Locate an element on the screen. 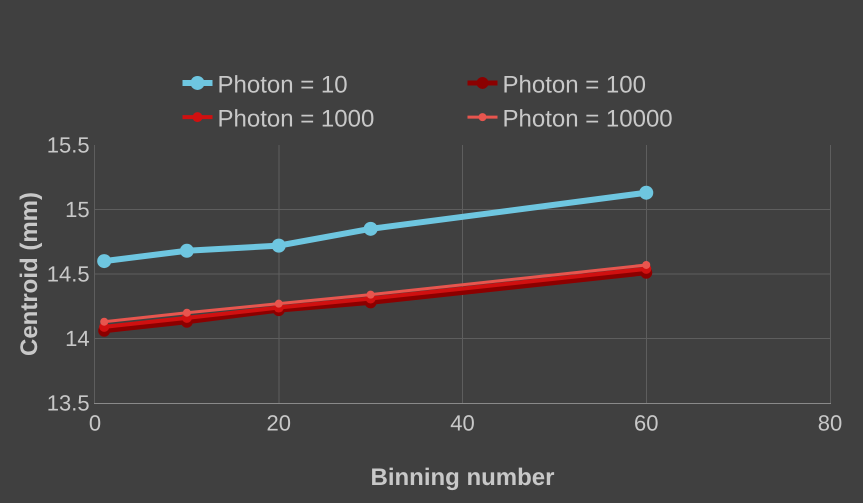 This screenshot has width=863, height=503. legend-label: Photon = 1000 is located at coordinates (296, 119).